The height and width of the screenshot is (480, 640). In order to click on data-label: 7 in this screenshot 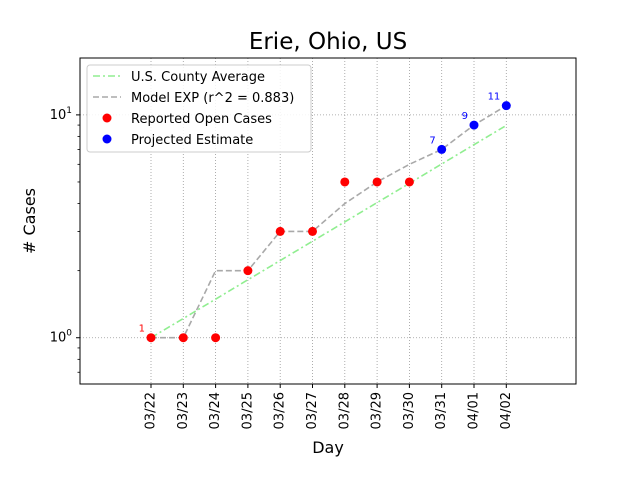, I will do `click(432, 140)`.